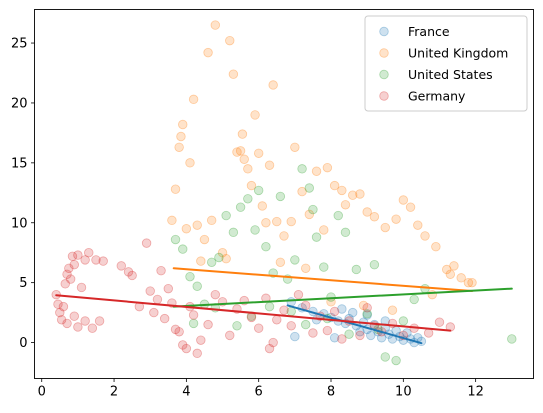  What do you see at coordinates (23, 343) in the screenshot?
I see `y-tick-label: 0` at bounding box center [23, 343].